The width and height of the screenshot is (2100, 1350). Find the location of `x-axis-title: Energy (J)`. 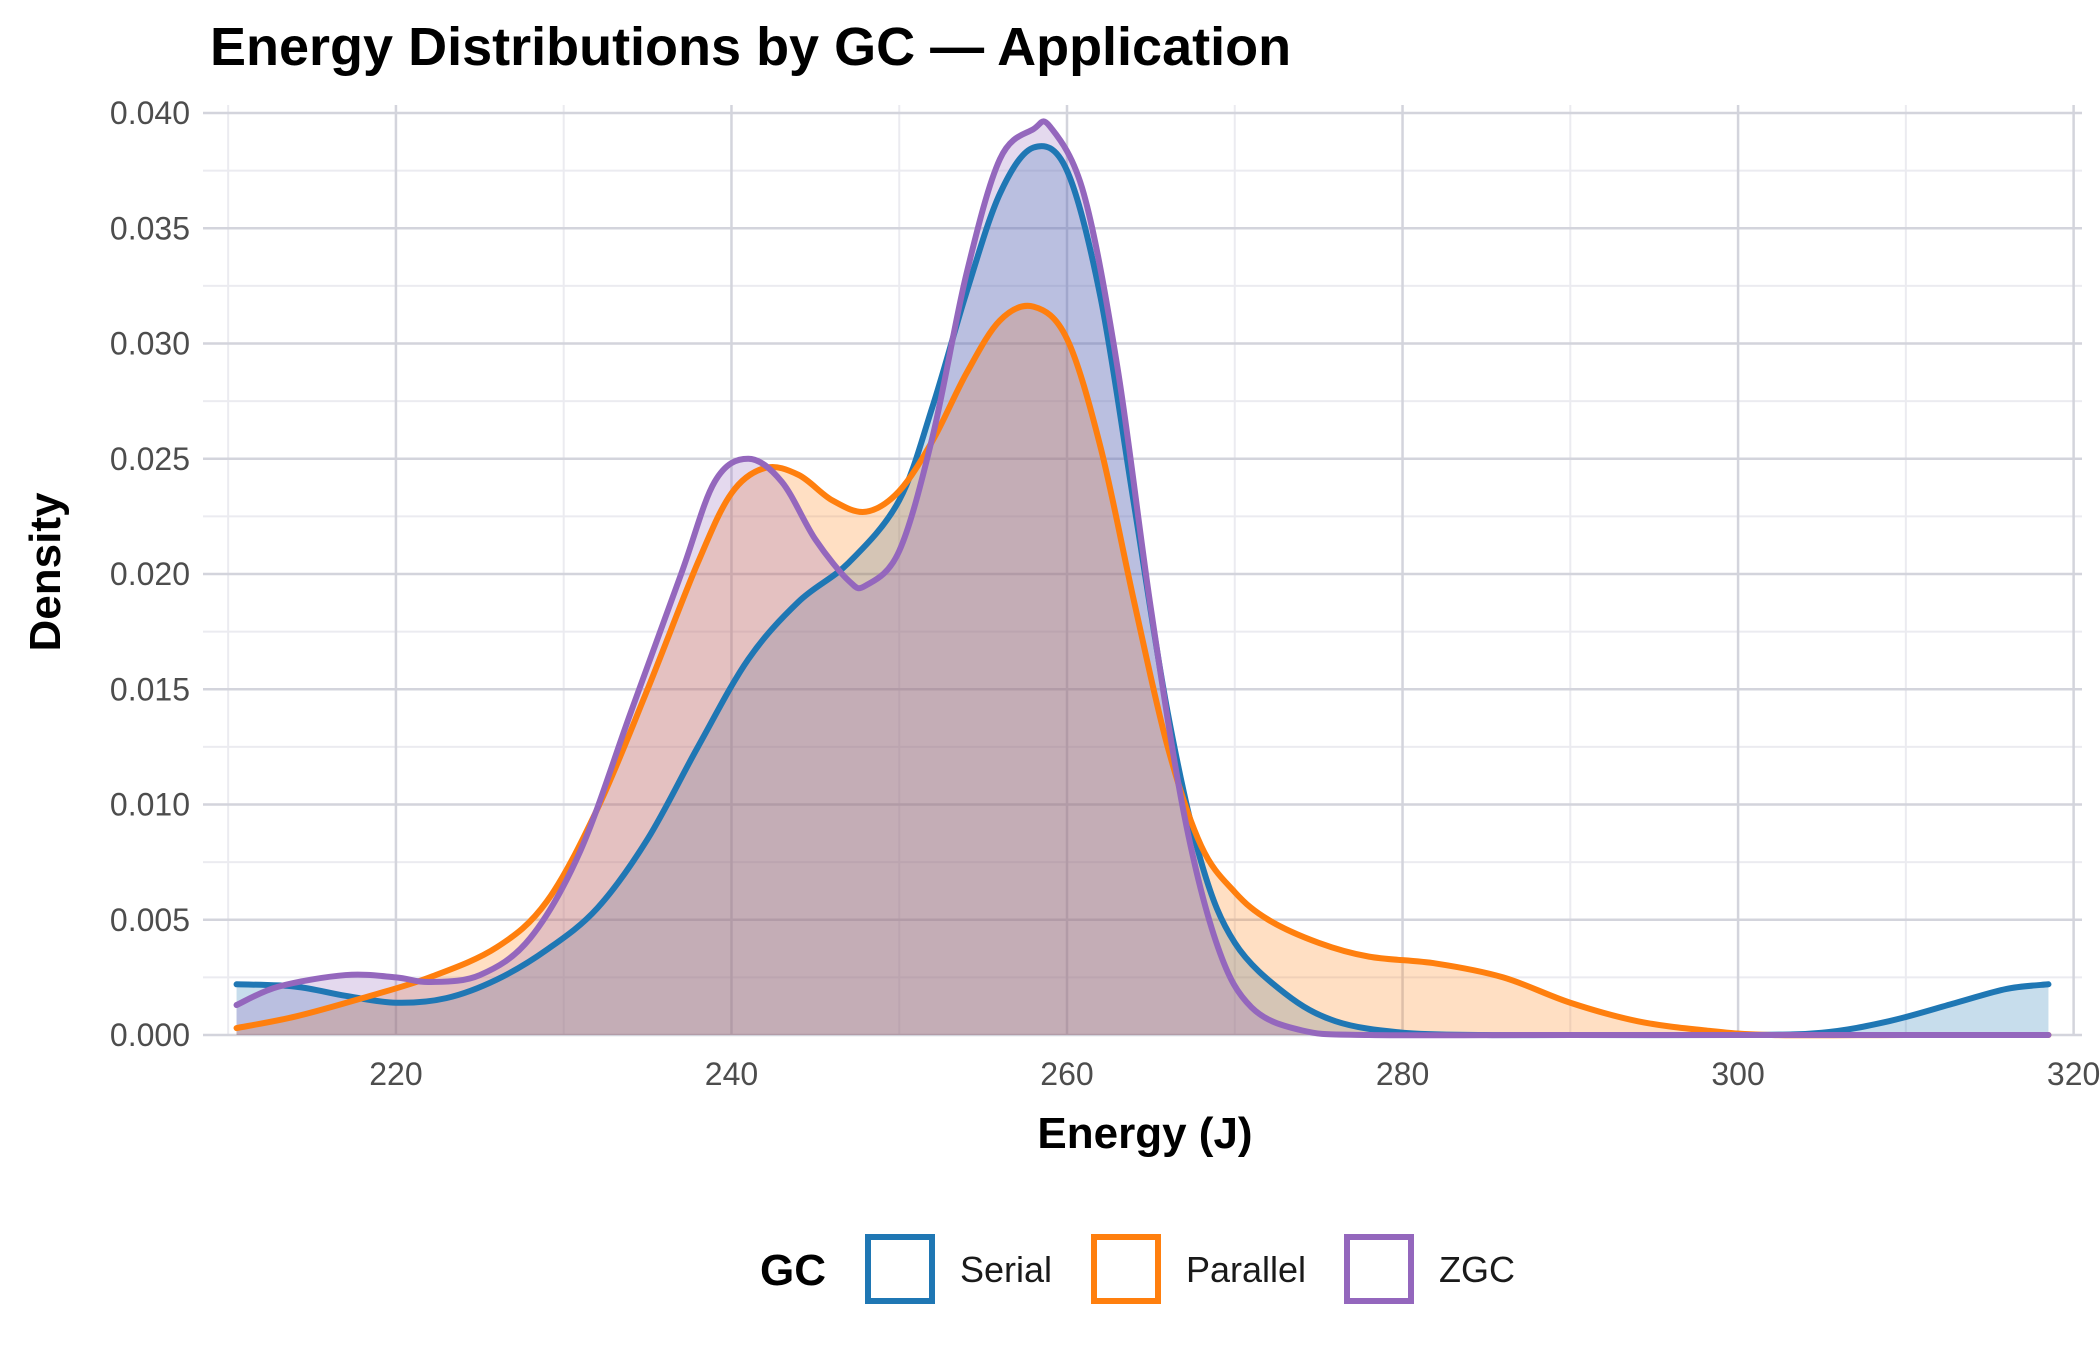

x-axis-title: Energy (J) is located at coordinates (1144, 1133).